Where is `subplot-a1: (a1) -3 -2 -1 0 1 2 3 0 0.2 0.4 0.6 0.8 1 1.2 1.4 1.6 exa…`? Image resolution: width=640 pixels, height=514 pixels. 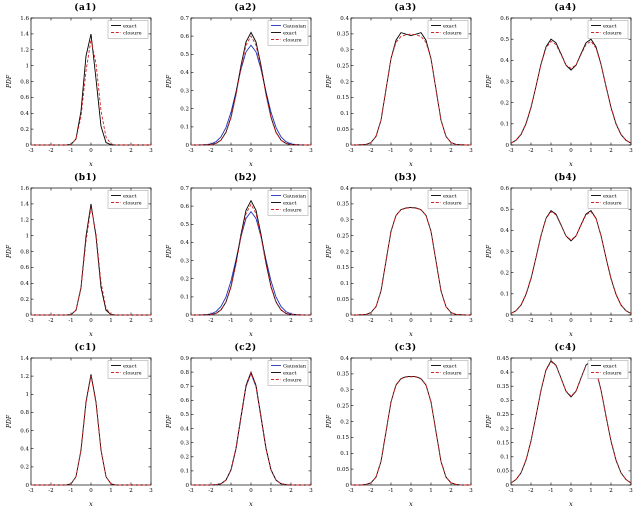 subplot-a1: (a1) -3 -2 -1 0 1 2 3 0 0.2 0.4 0.6 0.8 1 1.2 1.4 1.6 exa… is located at coordinates (80, 87).